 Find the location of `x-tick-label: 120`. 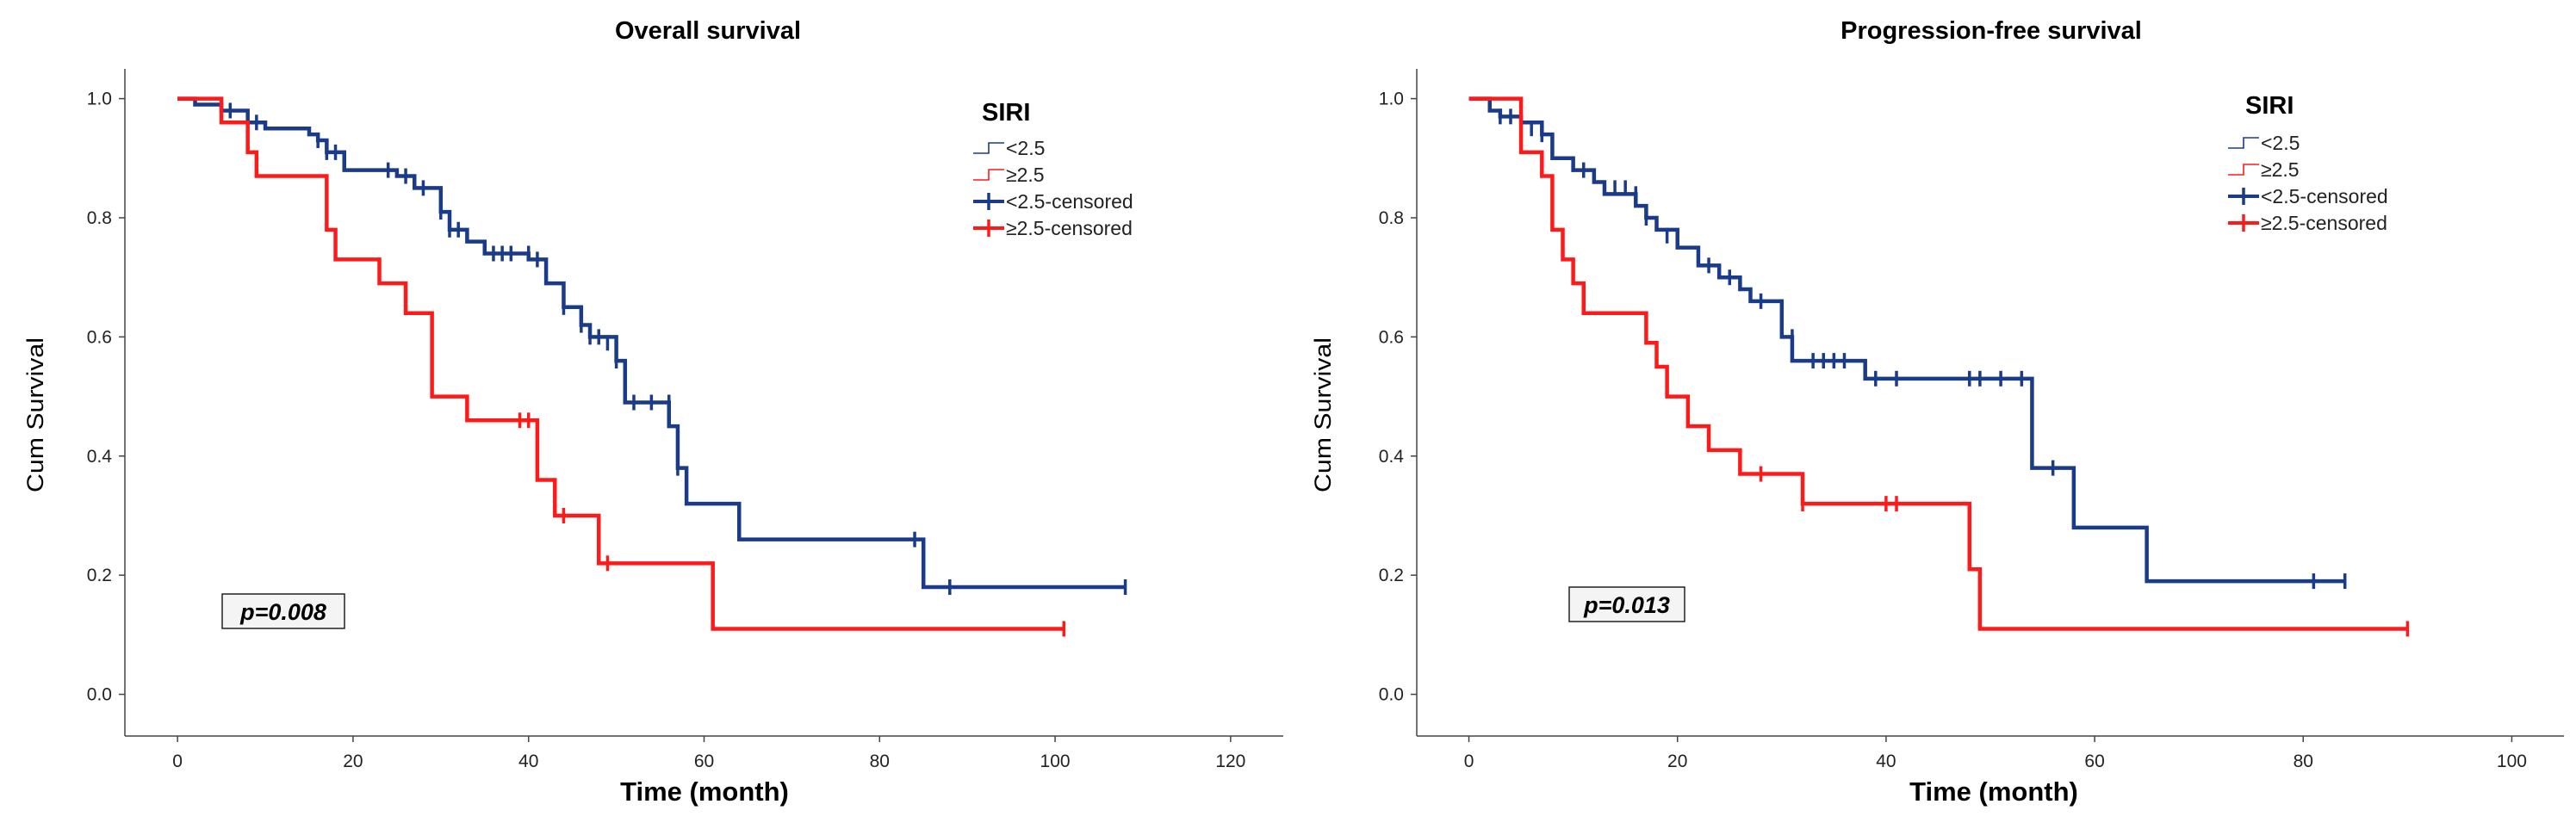

x-tick-label: 120 is located at coordinates (1230, 761).